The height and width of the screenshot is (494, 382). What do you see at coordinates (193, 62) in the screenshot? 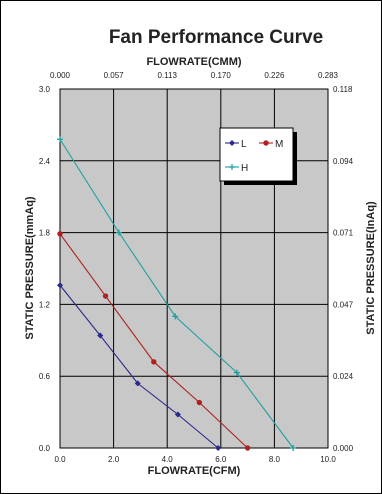
I see `x-axis-top-label: FLOWRATE(CMM)` at bounding box center [193, 62].